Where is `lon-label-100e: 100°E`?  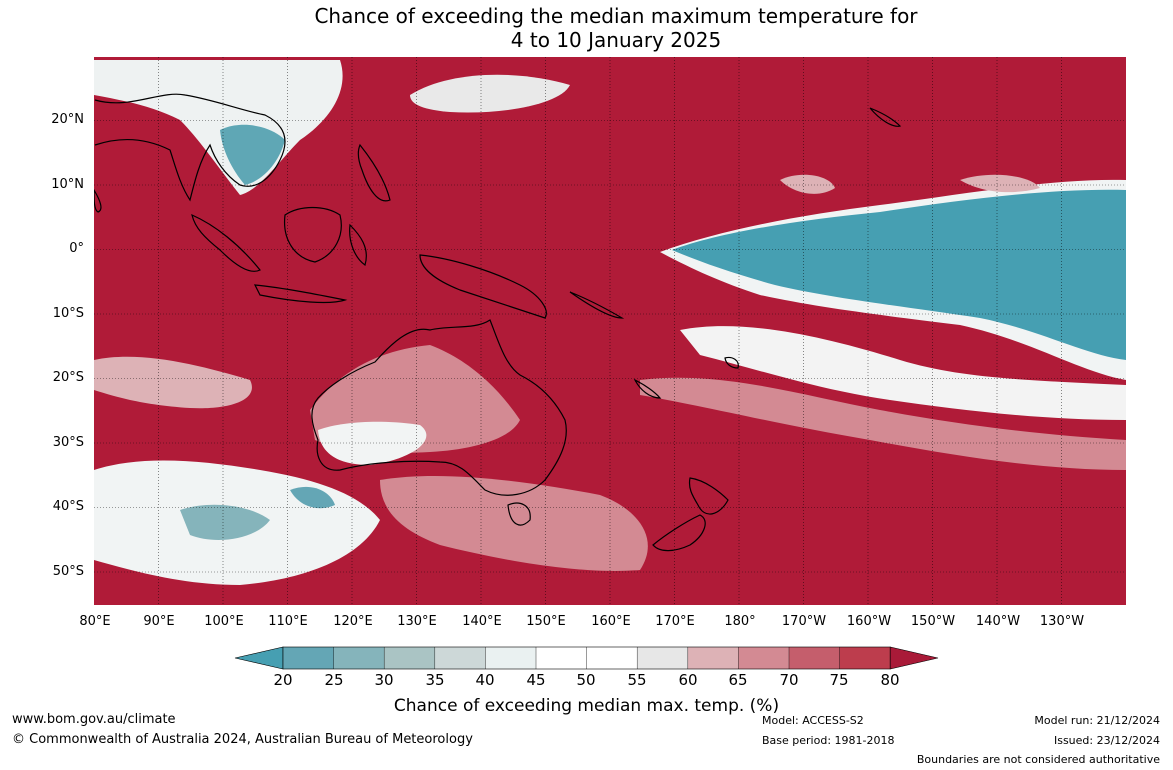
lon-label-100e: 100°E is located at coordinates (224, 621).